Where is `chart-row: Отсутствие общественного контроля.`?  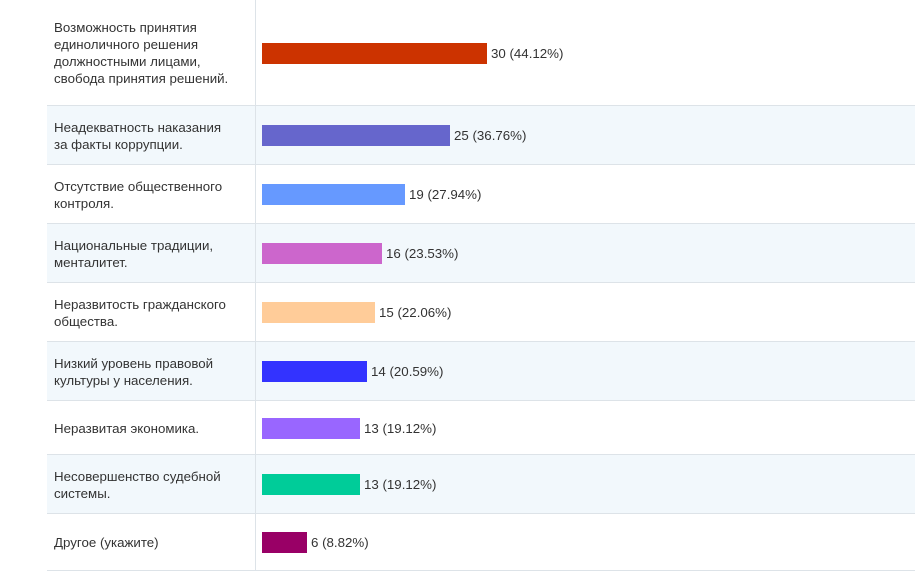 chart-row: Отсутствие общественного контроля. is located at coordinates (481, 194).